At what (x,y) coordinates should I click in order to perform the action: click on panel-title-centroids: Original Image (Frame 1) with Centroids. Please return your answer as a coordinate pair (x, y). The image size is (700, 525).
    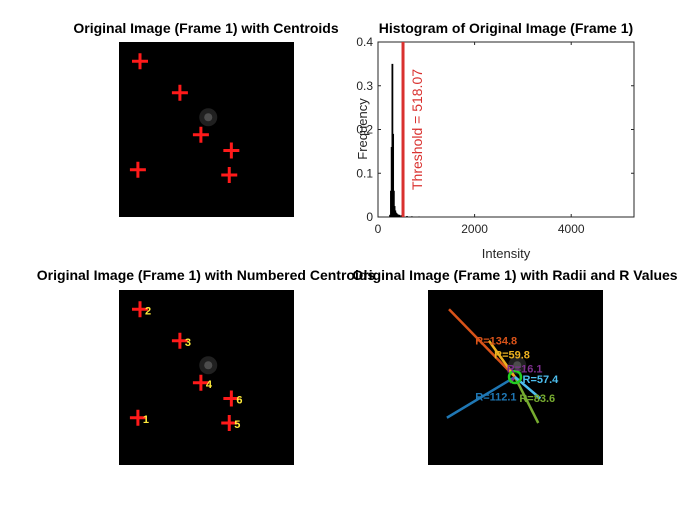
    Looking at the image, I should click on (205, 28).